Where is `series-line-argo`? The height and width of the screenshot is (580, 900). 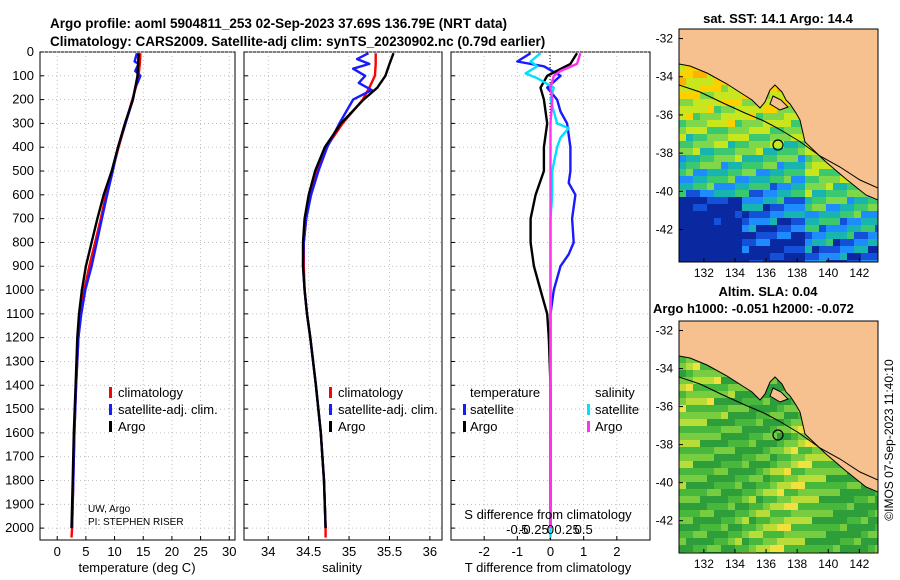
series-line-argo is located at coordinates (348, 290).